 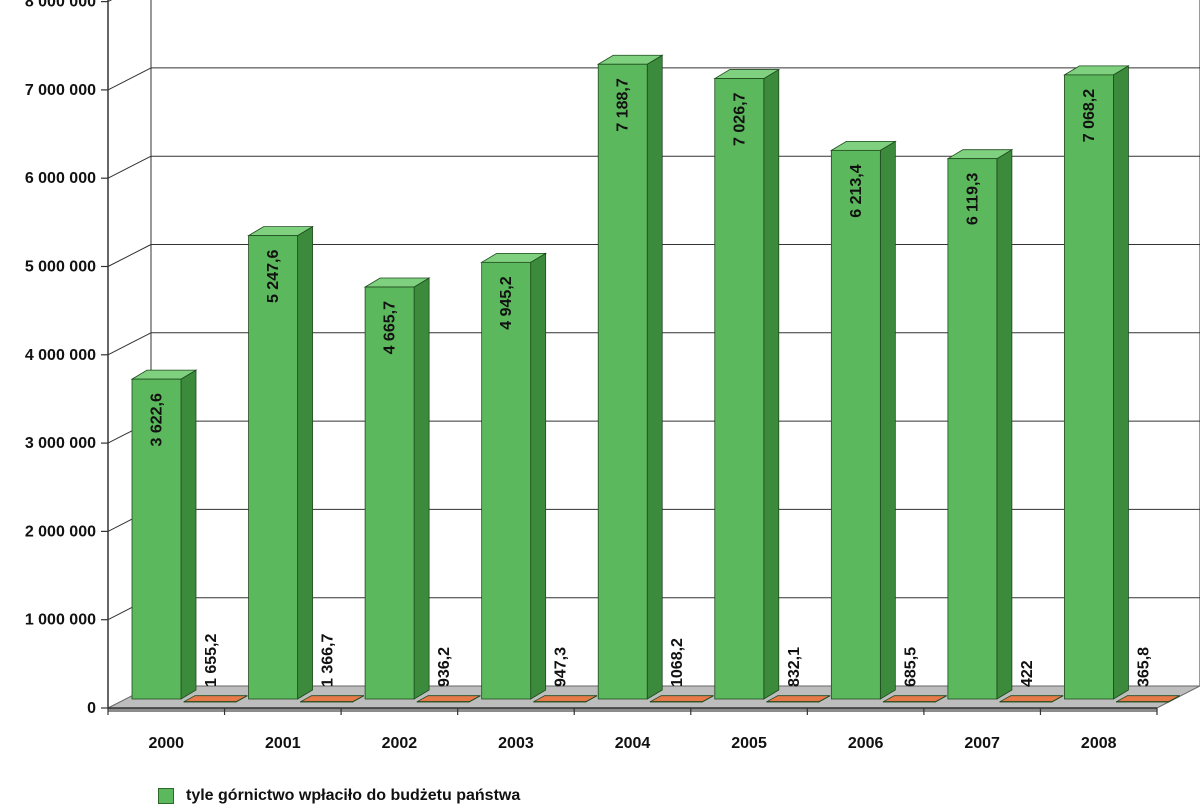 I want to click on data-label: 6 213,4, so click(x=856, y=190).